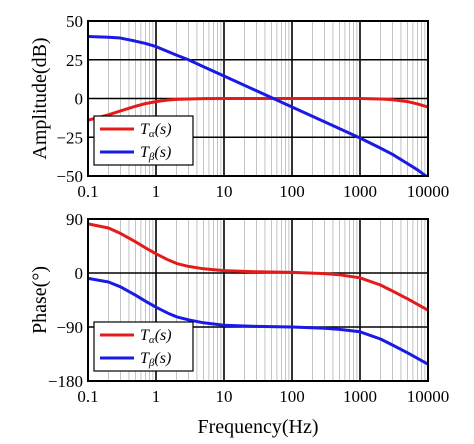 Image resolution: width=474 pixels, height=444 pixels. Describe the element at coordinates (257, 427) in the screenshot. I see `x-axis-title: Frequency(Hz)` at that location.